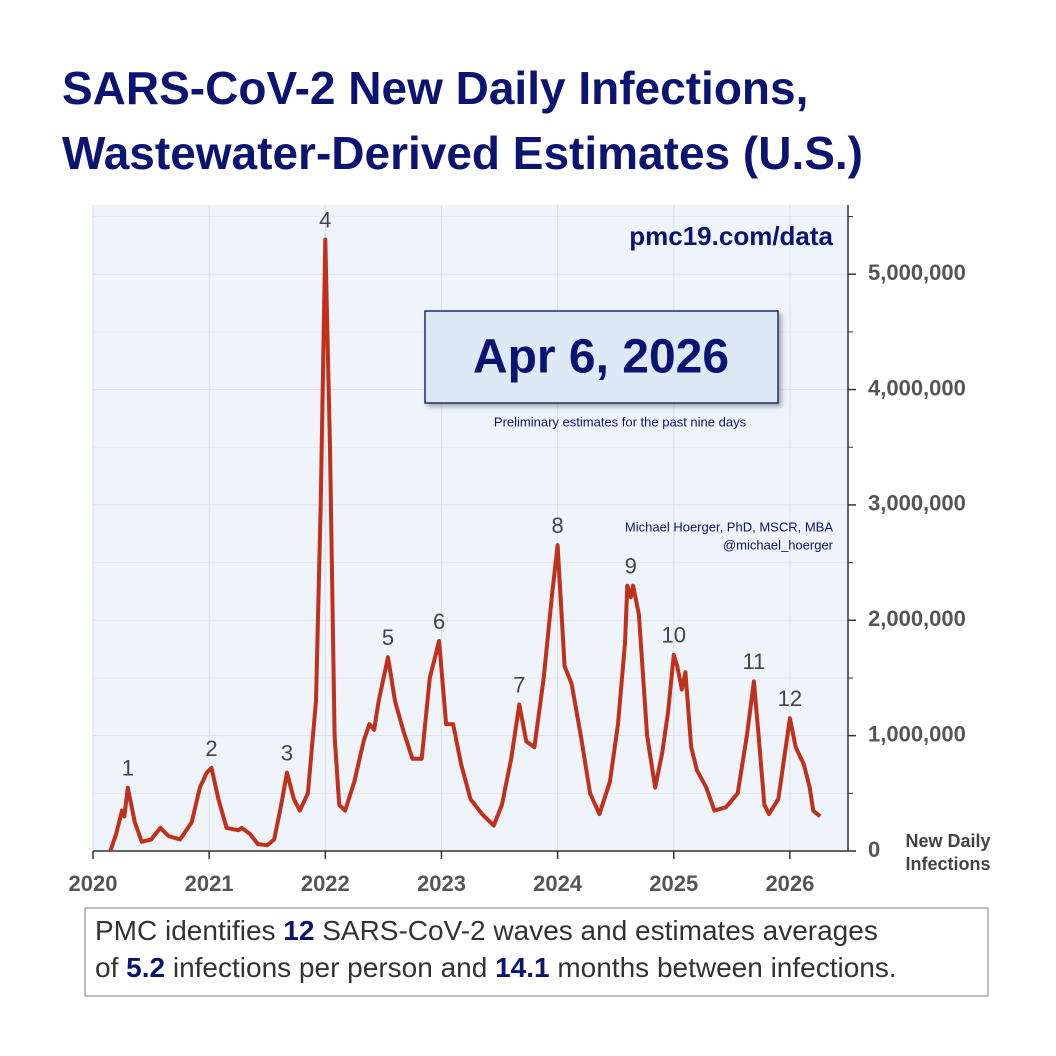 This screenshot has width=1056, height=1056. I want to click on chart-title: SARS-CoV-2 New Daily Infections,, so click(435, 88).